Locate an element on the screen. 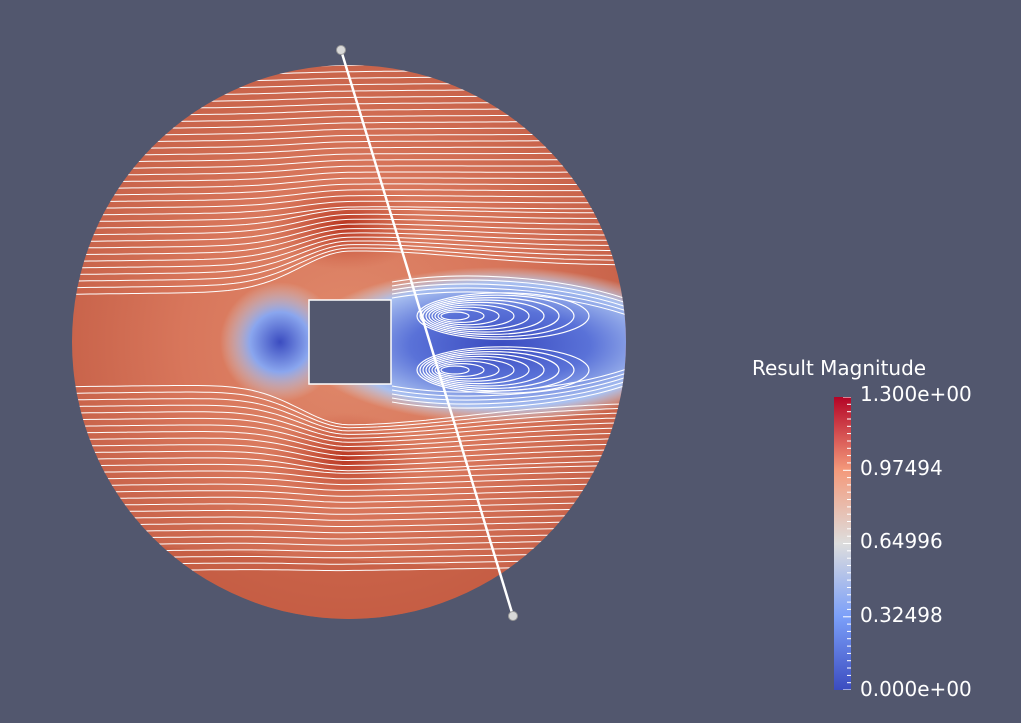 Image resolution: width=1021 pixels, height=723 pixels. legend-title: Result Magnitude is located at coordinates (839, 368).